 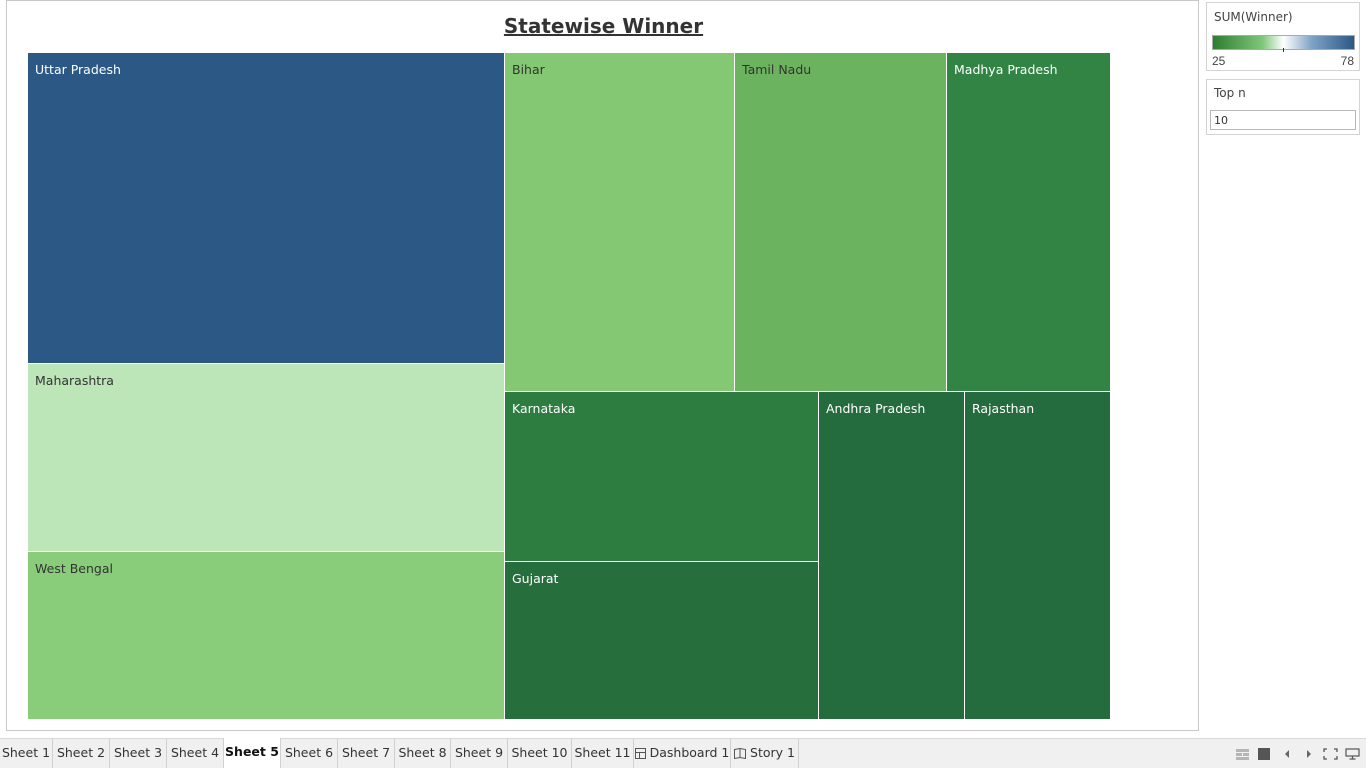 I want to click on treemap-tile-label: Bihar, so click(x=528, y=69).